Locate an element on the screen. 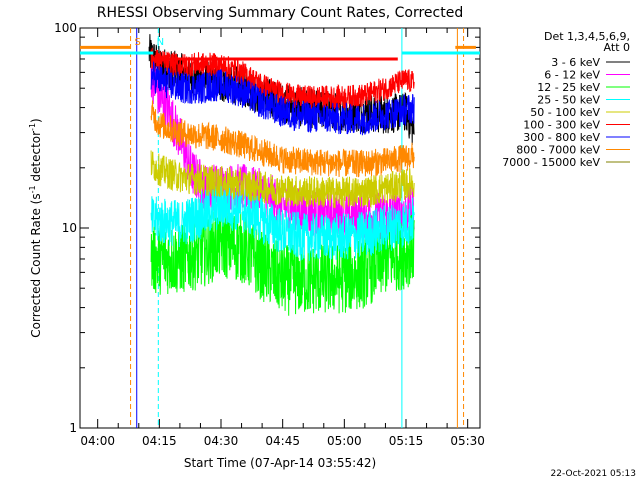  legend-header: Det 1,3,4,5,6,9, is located at coordinates (587, 36).